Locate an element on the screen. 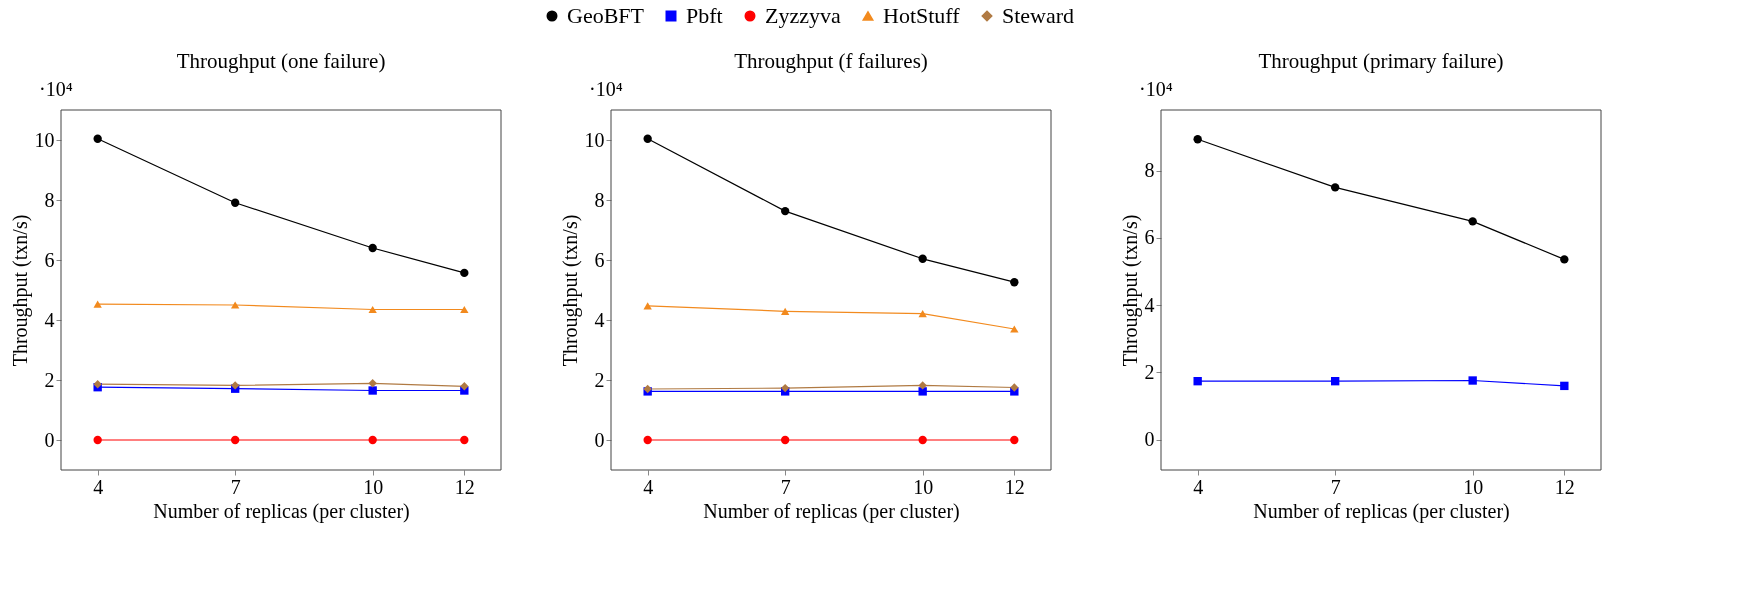 The width and height of the screenshot is (1742, 591). chart-title: Throughput (primary failure) is located at coordinates (1381, 61).